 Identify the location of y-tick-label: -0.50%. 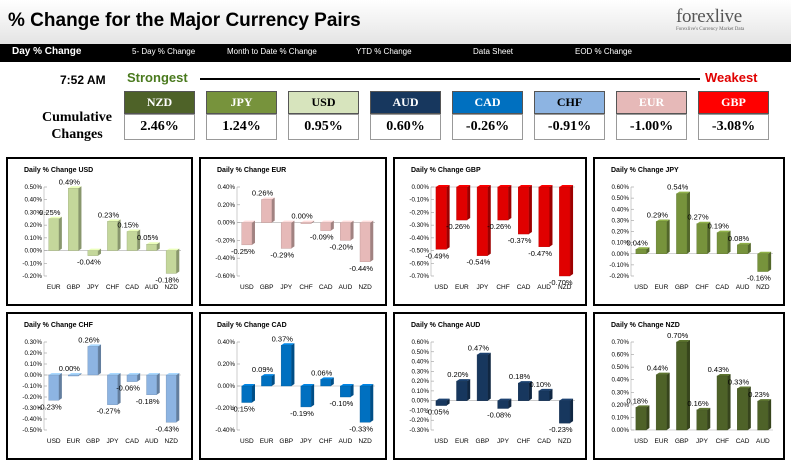
(419, 251).